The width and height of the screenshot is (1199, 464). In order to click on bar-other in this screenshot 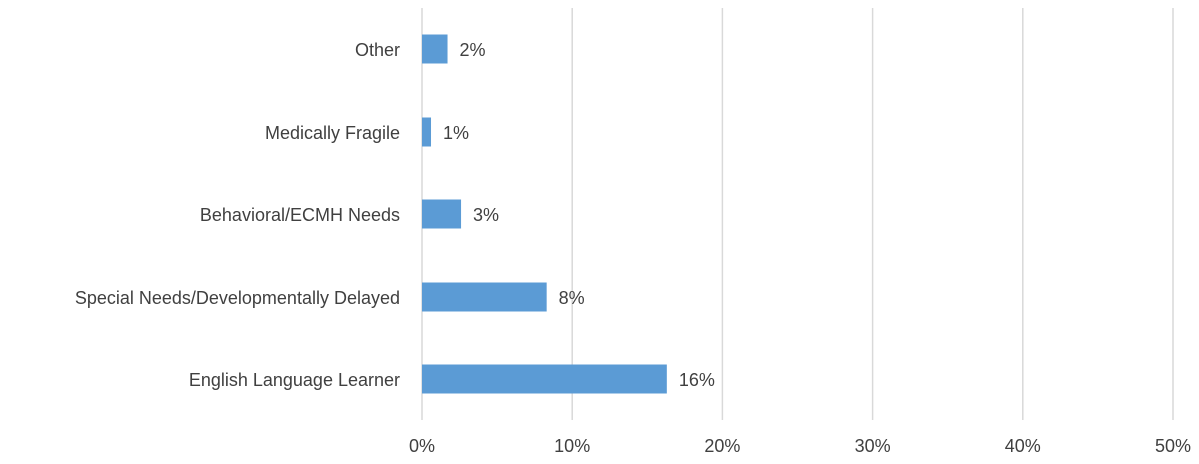, I will do `click(435, 49)`.